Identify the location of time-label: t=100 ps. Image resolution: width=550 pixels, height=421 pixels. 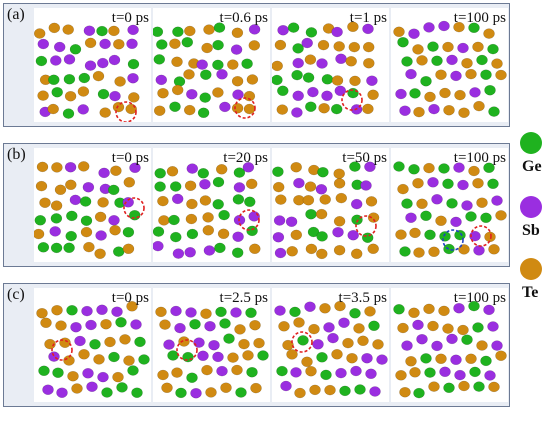
(479, 158).